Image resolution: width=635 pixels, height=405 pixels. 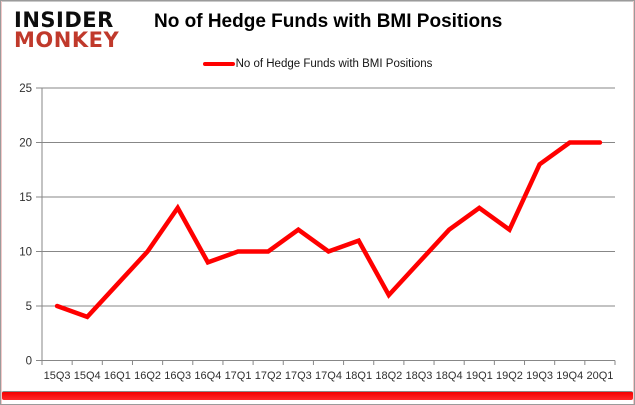 What do you see at coordinates (207, 376) in the screenshot?
I see `x-tick-label: 16Q4` at bounding box center [207, 376].